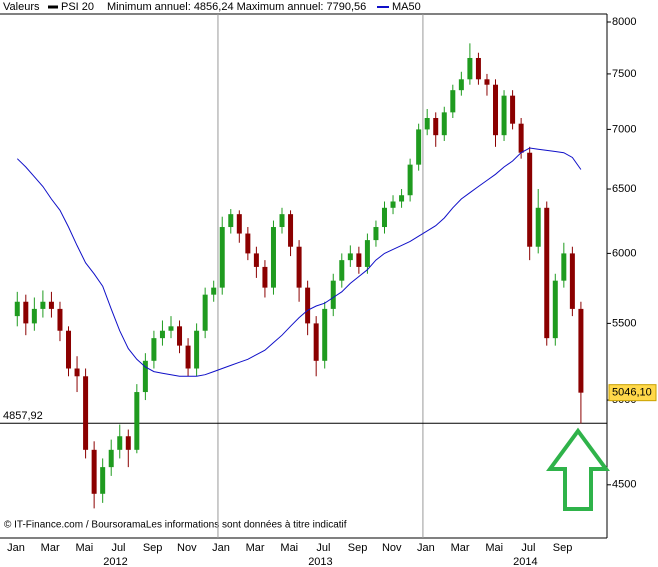 This screenshot has width=658, height=567. What do you see at coordinates (21, 7) in the screenshot?
I see `header-label: Valeurs` at bounding box center [21, 7].